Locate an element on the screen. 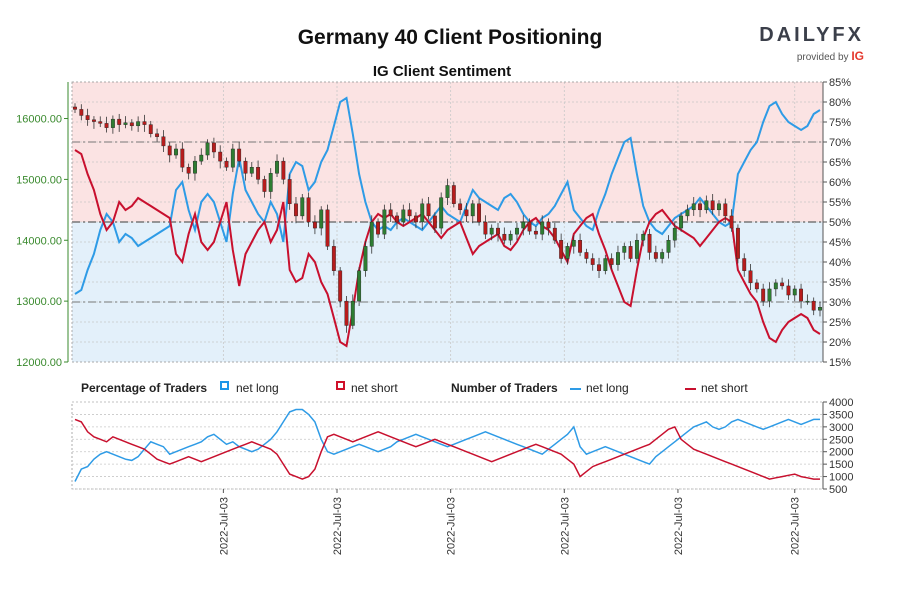 The width and height of the screenshot is (900, 600). pct-tick-label: 20% is located at coordinates (840, 343).